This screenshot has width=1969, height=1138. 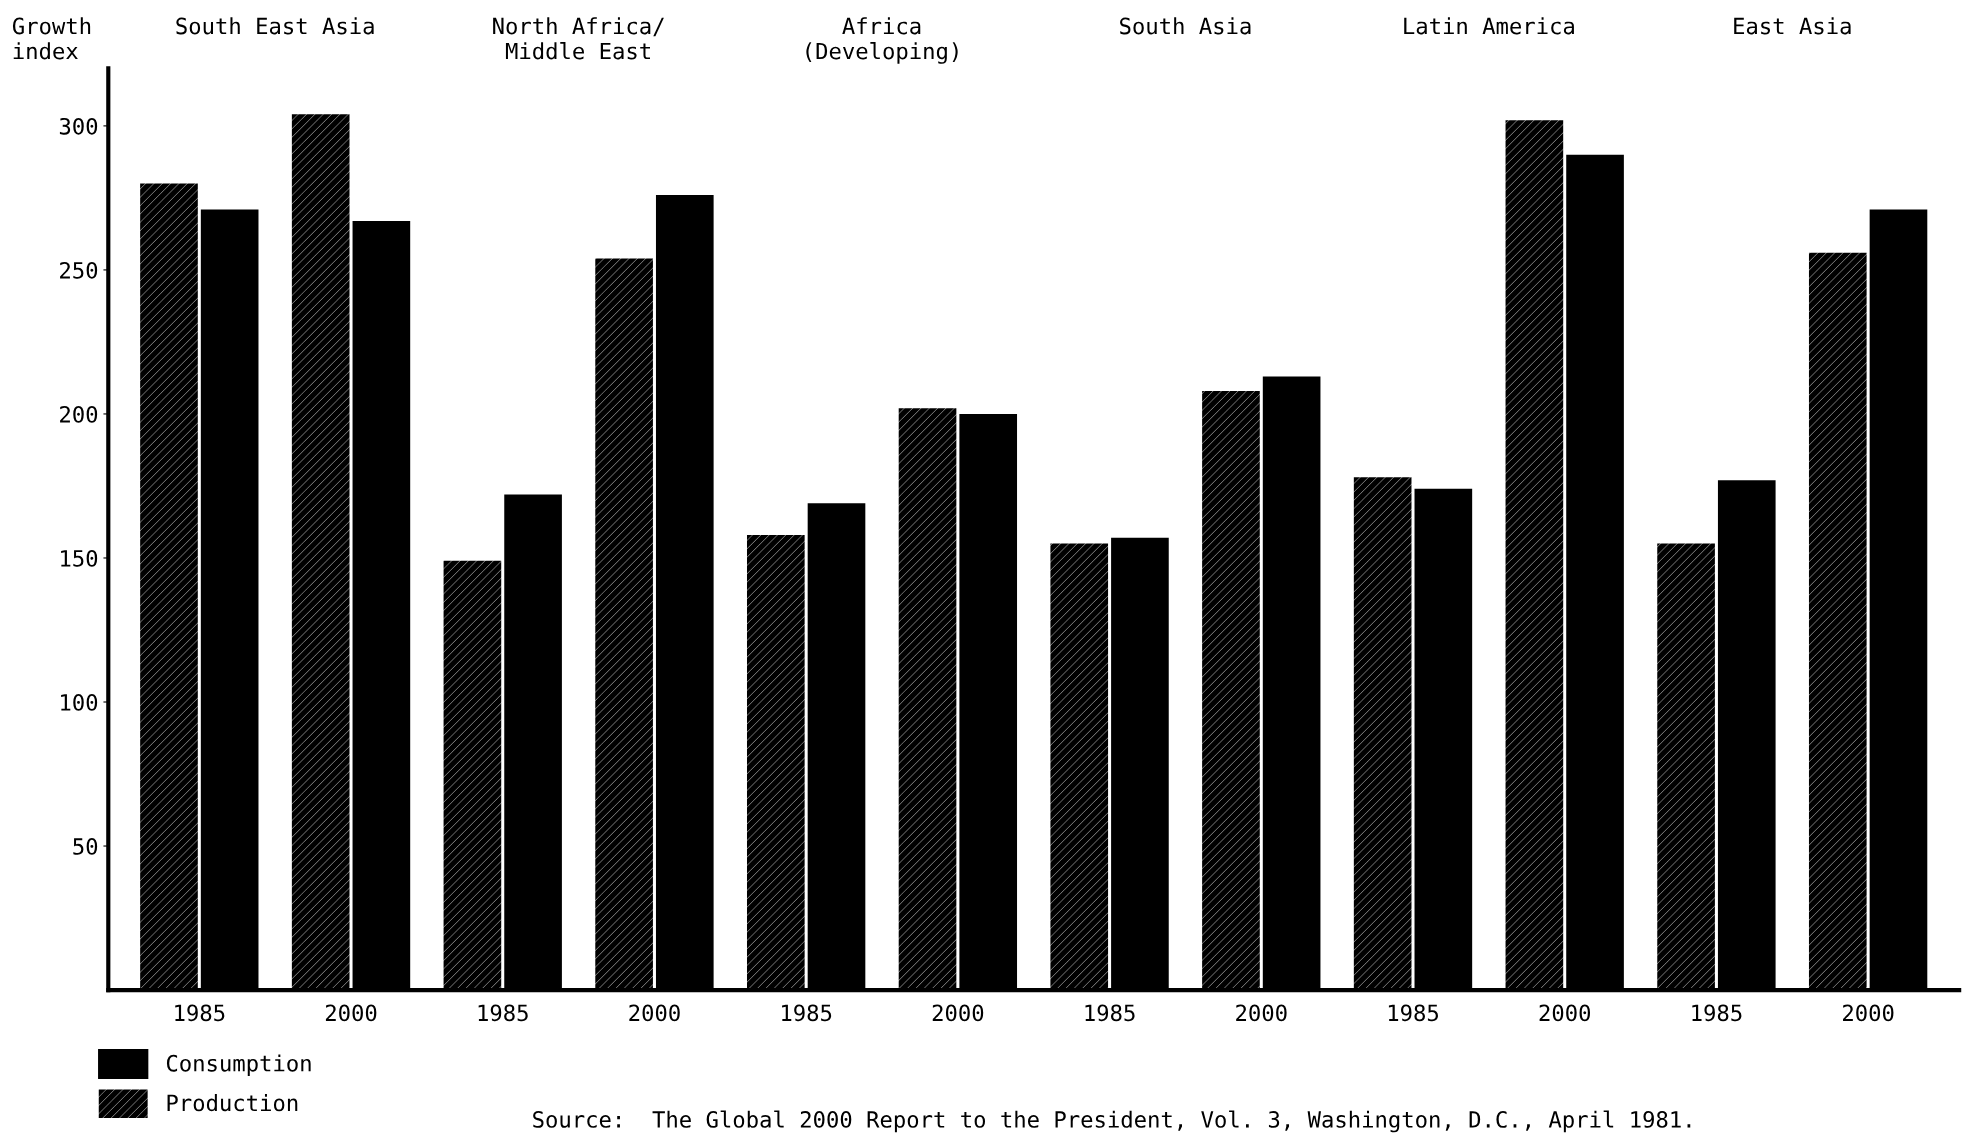 What do you see at coordinates (232, 1103) in the screenshot?
I see `legend-label: Production` at bounding box center [232, 1103].